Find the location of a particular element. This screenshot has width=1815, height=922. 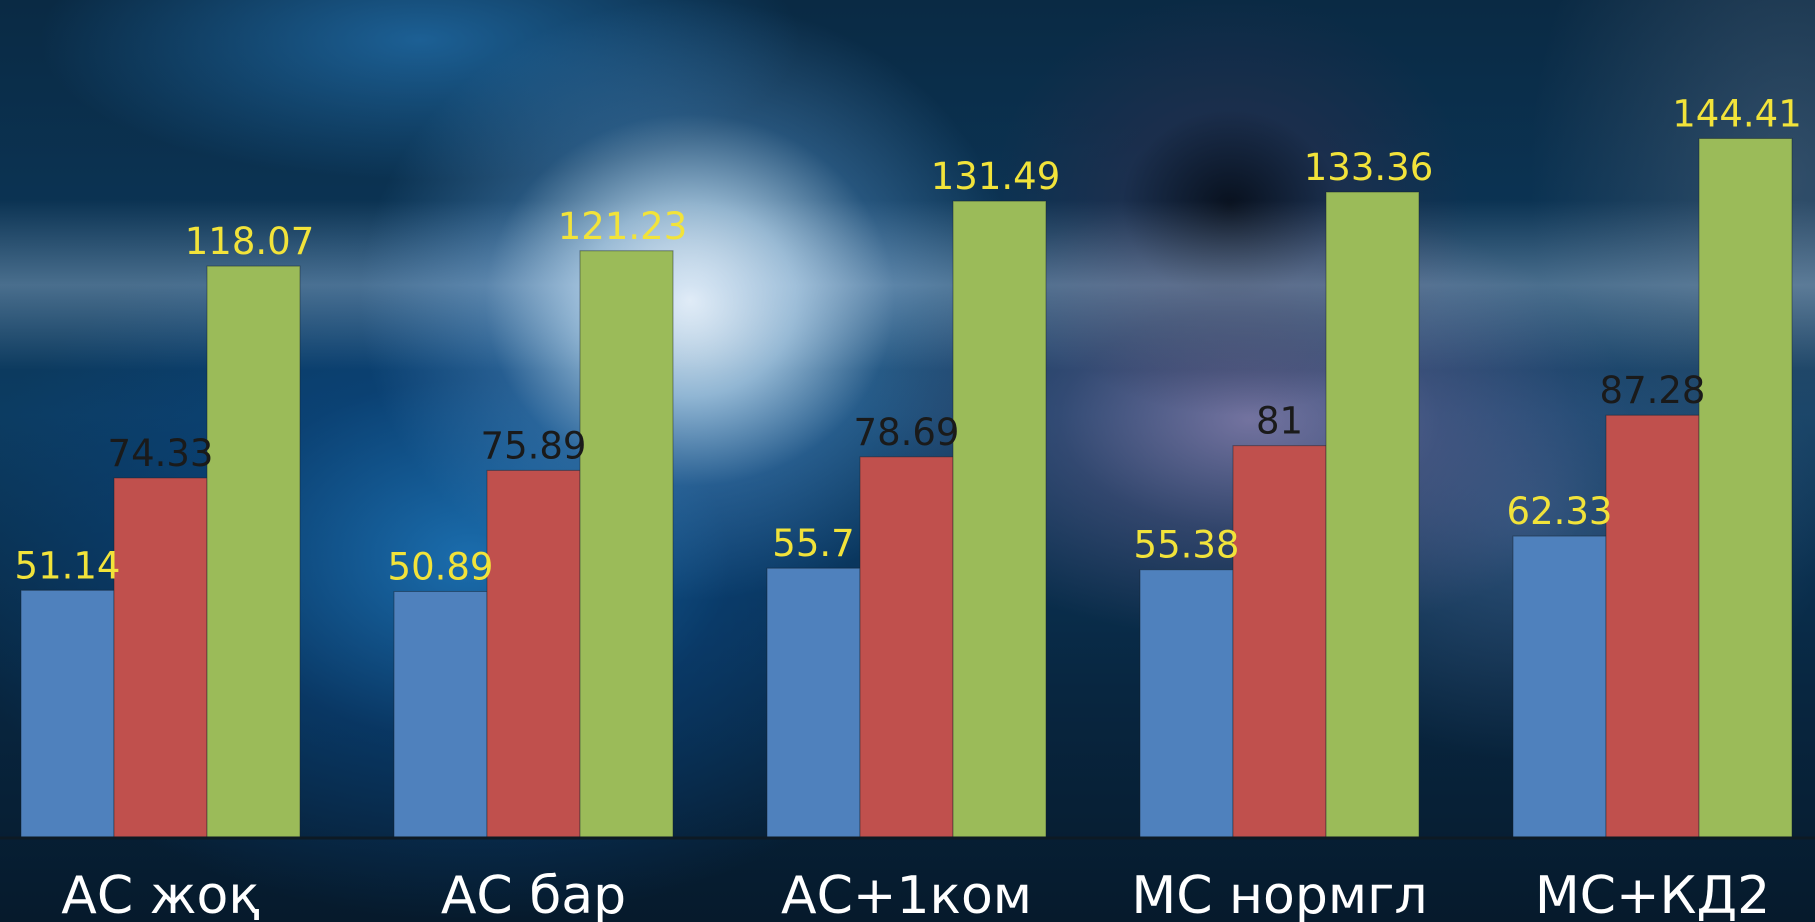

category-label-1: АС жоқ is located at coordinates (160, 894).